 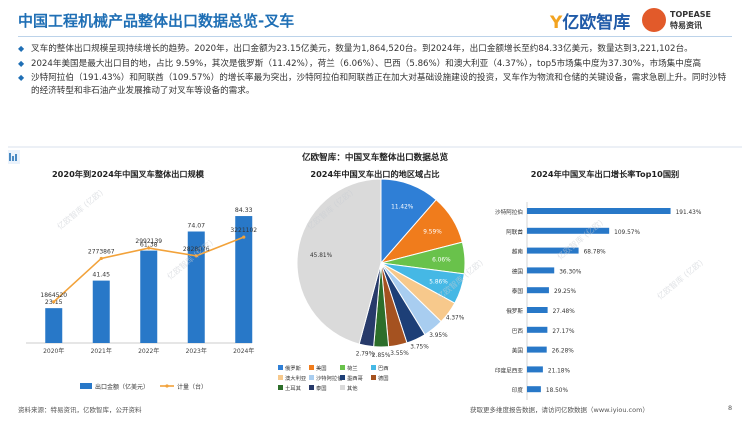 I want to click on chart2-title: 2024年中国叉车出口的地区域占比, so click(x=374, y=174).